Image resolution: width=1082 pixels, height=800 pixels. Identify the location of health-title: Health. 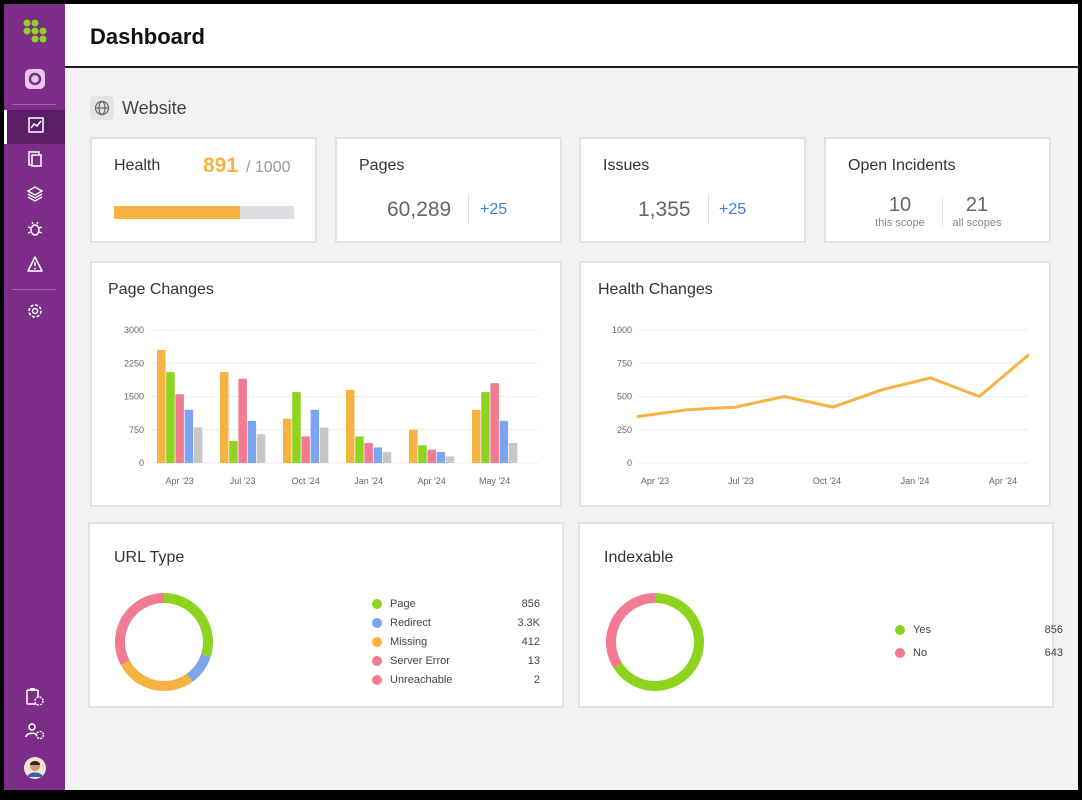
(137, 165).